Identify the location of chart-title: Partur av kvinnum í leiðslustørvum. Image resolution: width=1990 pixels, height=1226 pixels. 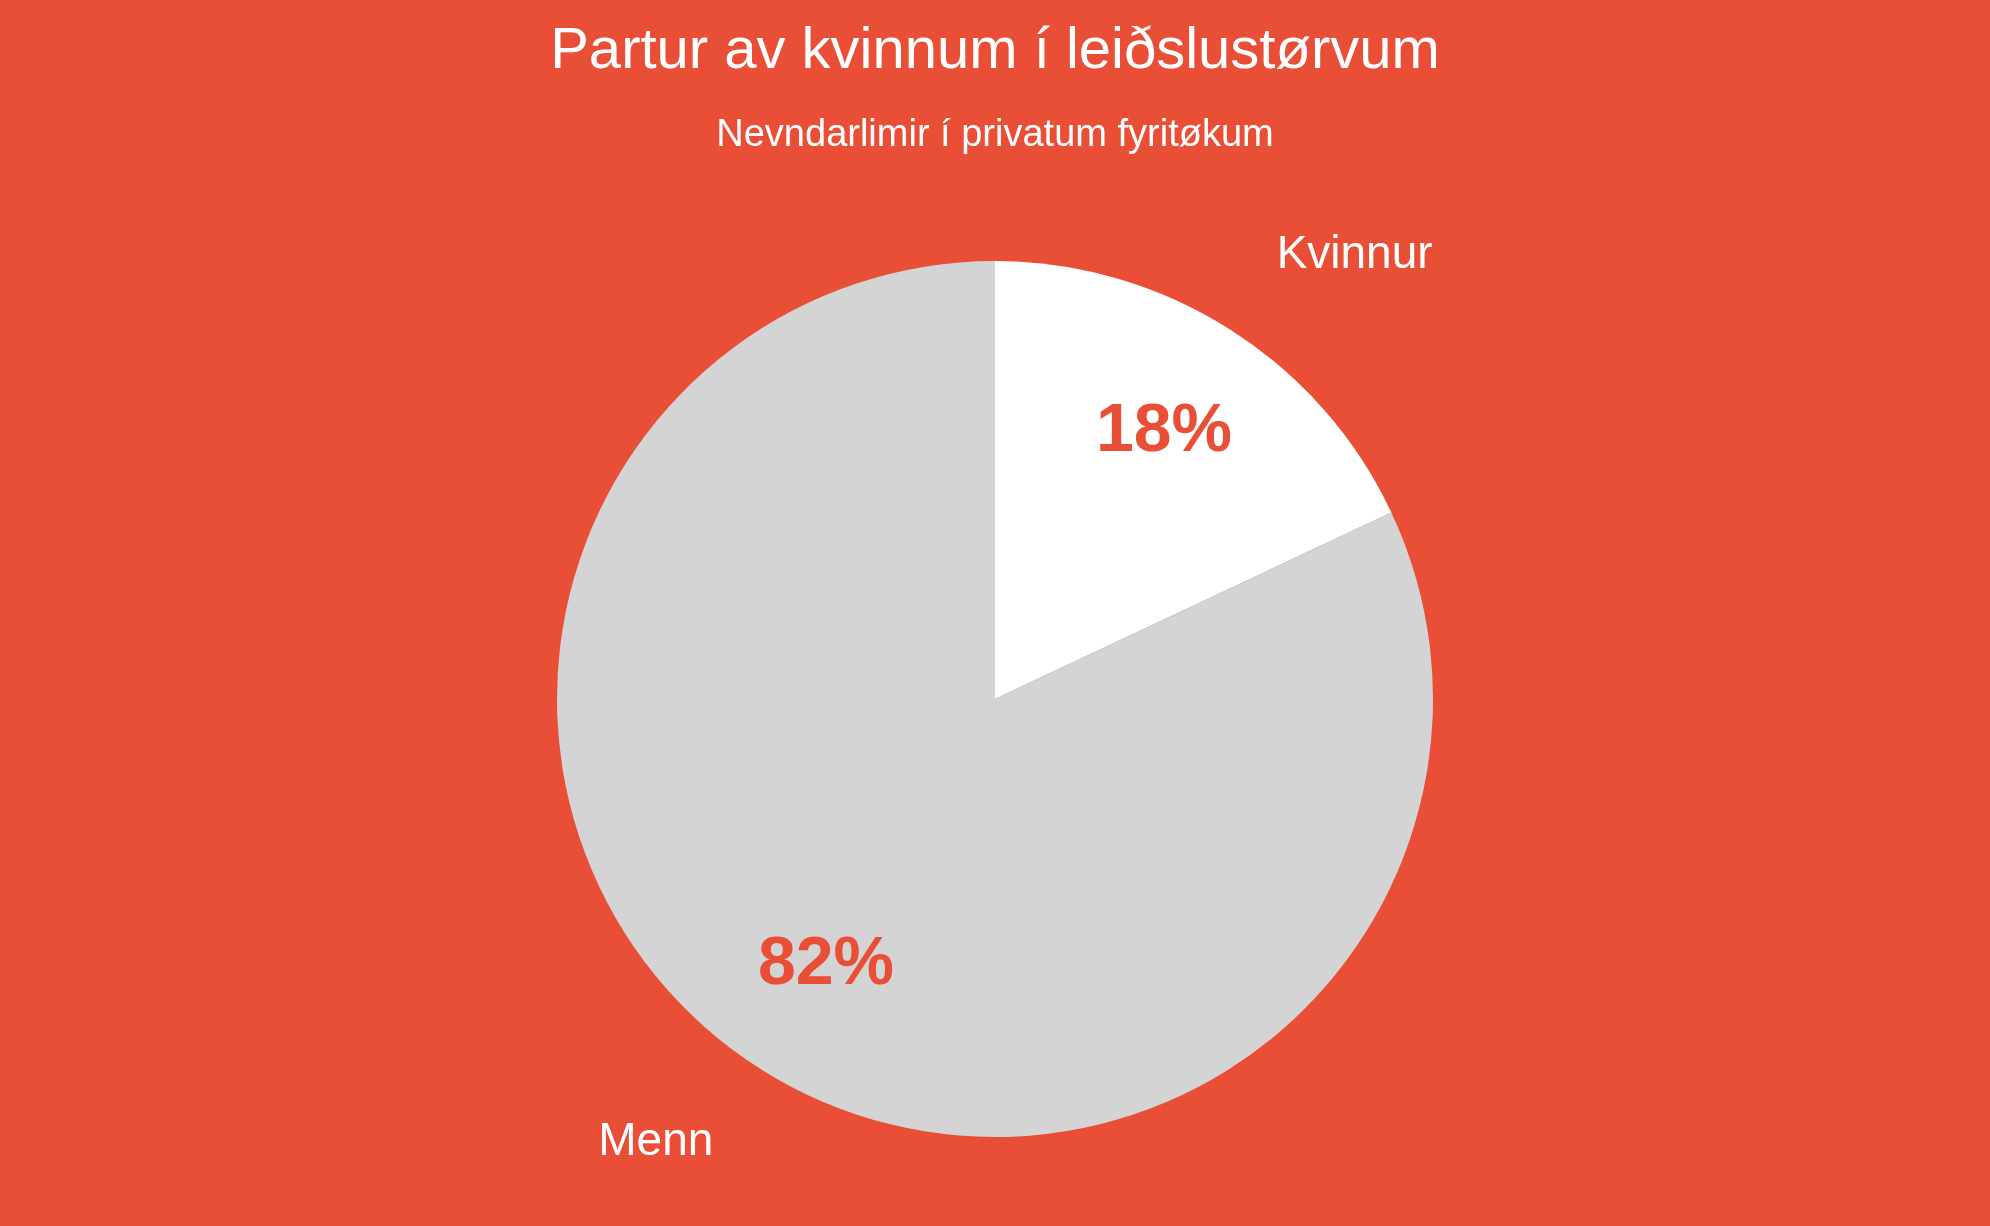
(995, 48).